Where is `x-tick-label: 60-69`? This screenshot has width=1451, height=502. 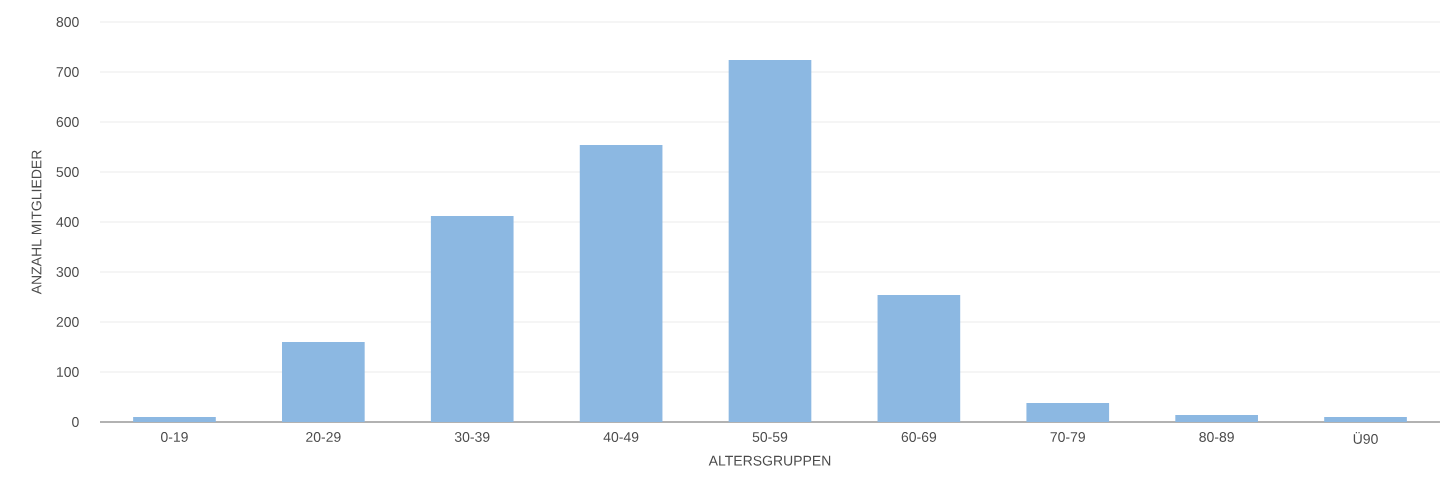
x-tick-label: 60-69 is located at coordinates (919, 437).